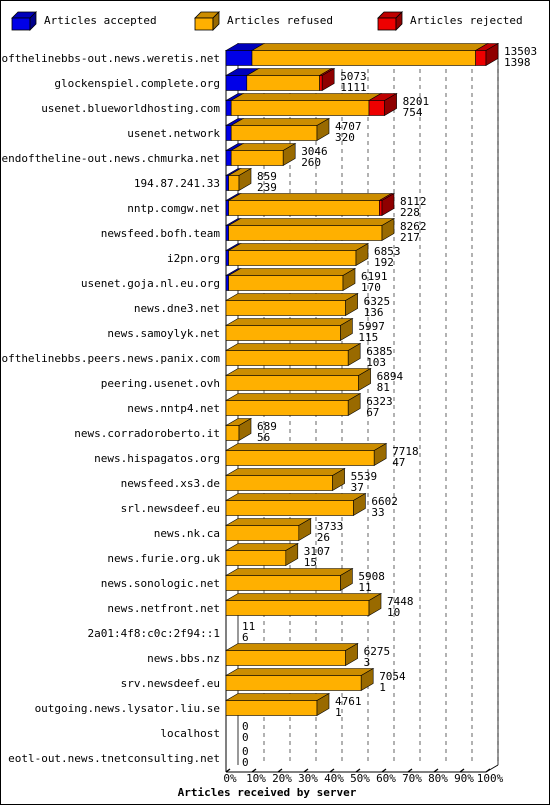  What do you see at coordinates (466, 20) in the screenshot?
I see `legend-label-rejected: Articles rejected` at bounding box center [466, 20].